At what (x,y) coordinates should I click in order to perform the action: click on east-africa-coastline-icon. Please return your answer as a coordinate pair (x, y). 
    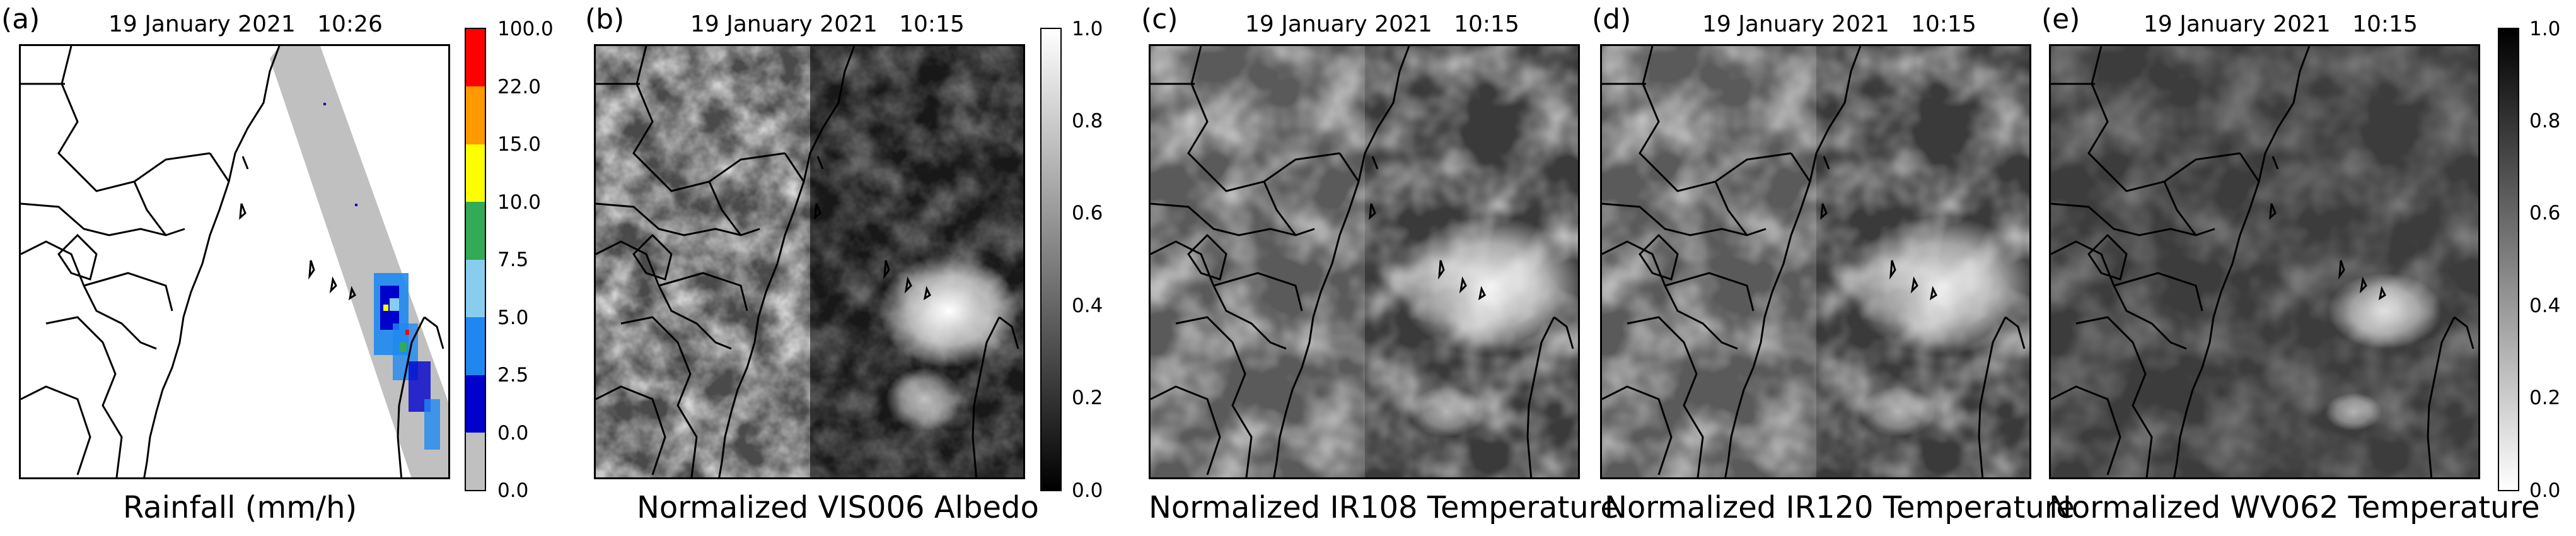
    Looking at the image, I should click on (234, 261).